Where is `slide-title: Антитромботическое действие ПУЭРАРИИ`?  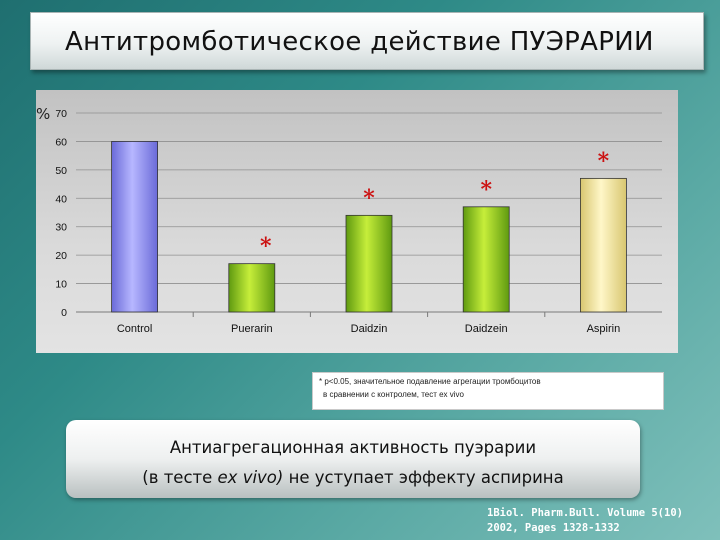
slide-title: Антитромботическое действие ПУЭРАРИИ is located at coordinates (359, 42).